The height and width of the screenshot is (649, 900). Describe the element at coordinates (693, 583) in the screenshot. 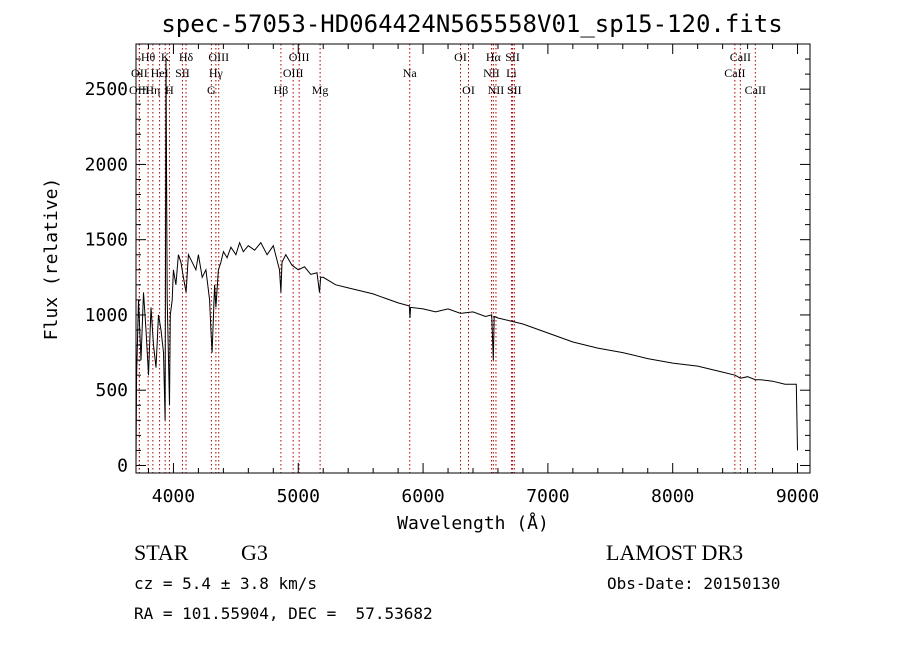

I see `observation-date: Obs-Date: 20150130` at that location.